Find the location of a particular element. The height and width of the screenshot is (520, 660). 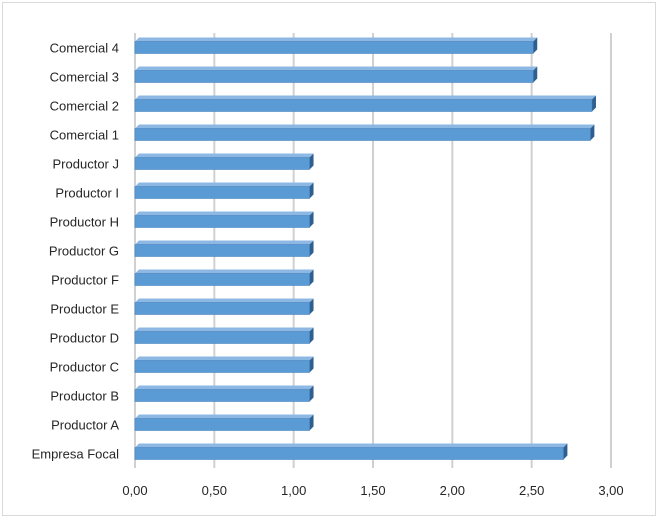

x-tick-label-4: 2,00 is located at coordinates (452, 490).